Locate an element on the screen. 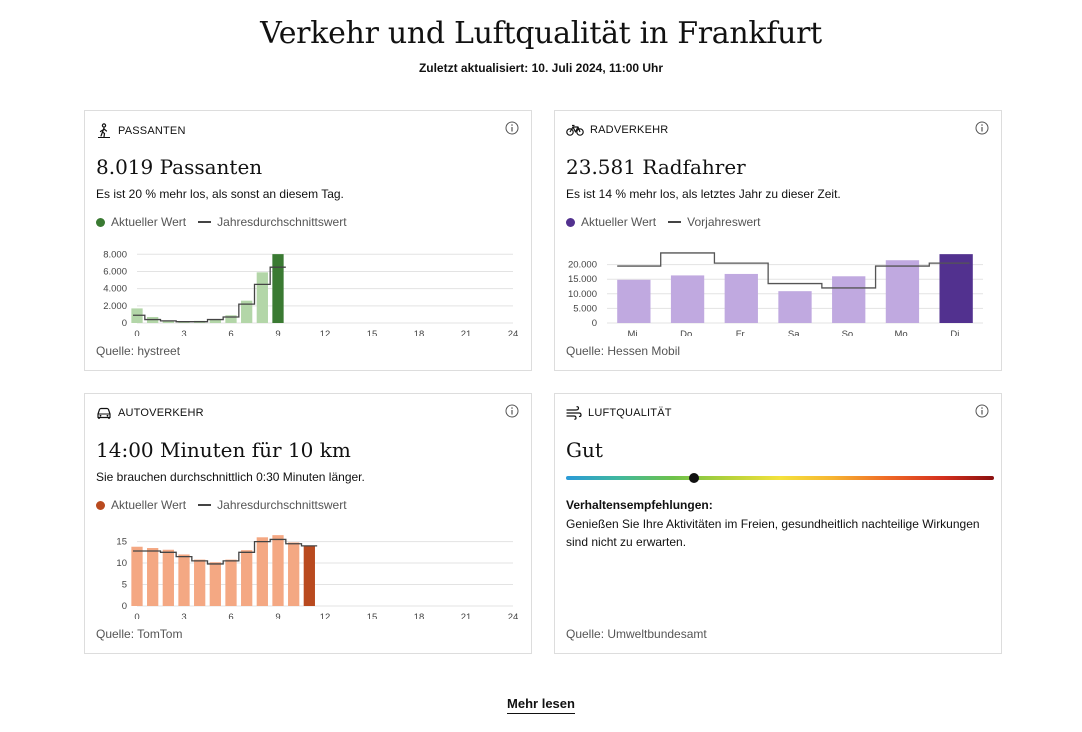  card-label: LUFTQUALITÄT is located at coordinates (630, 413).